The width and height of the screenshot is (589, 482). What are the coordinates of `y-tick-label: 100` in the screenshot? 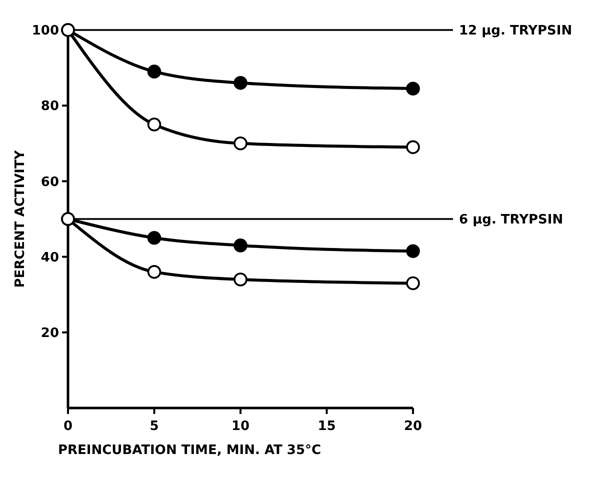 It's located at (45, 31).